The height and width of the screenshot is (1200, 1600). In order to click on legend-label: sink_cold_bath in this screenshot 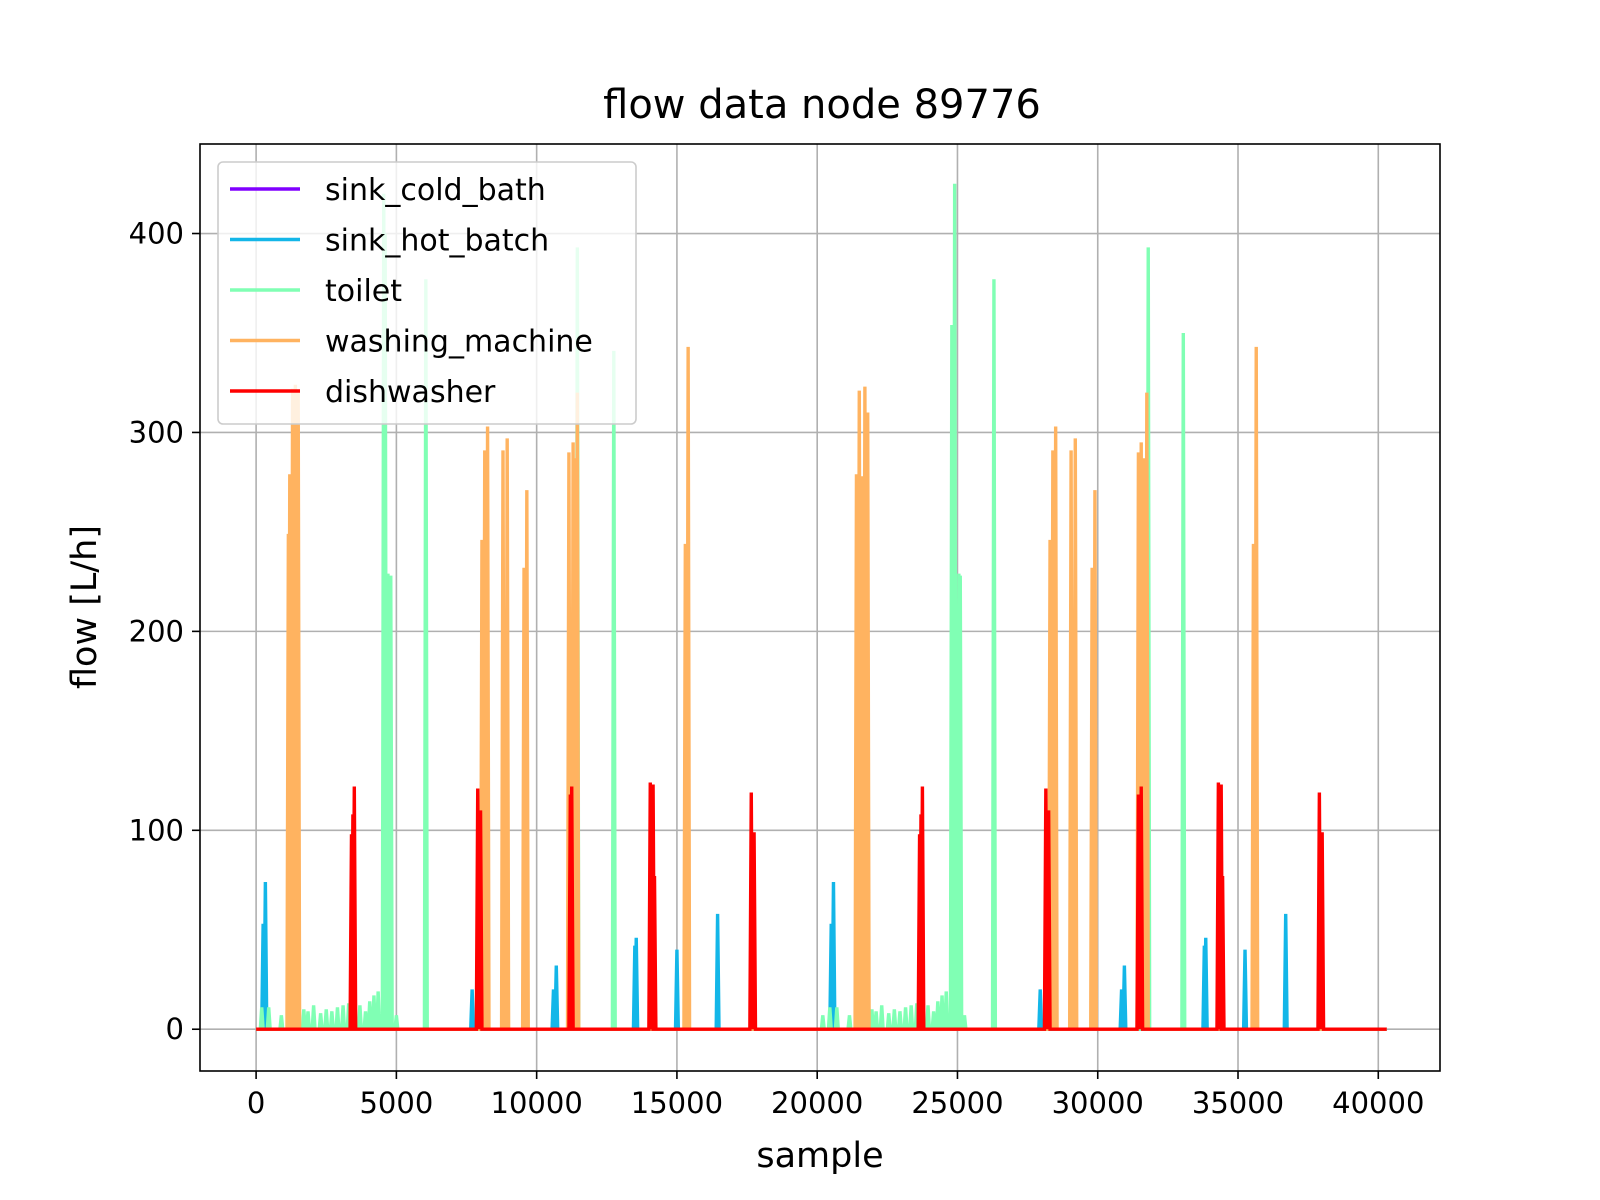, I will do `click(435, 190)`.